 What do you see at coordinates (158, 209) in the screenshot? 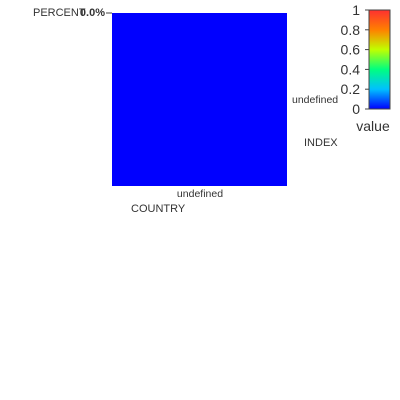
I see `x-axis-title: COUNTRY` at bounding box center [158, 209].